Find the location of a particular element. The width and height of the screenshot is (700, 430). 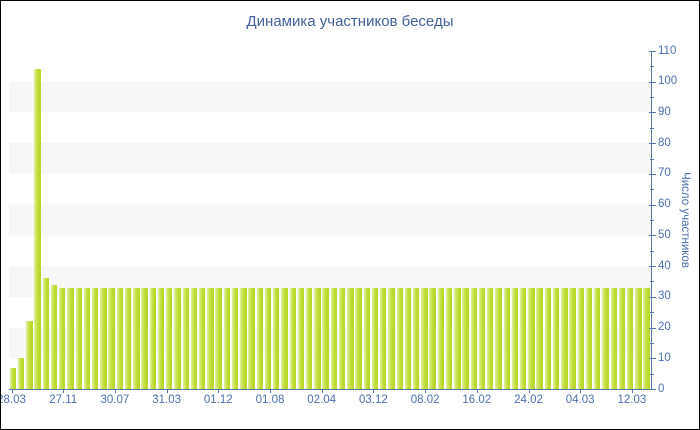

x-tick-label: 12.03 is located at coordinates (632, 400).